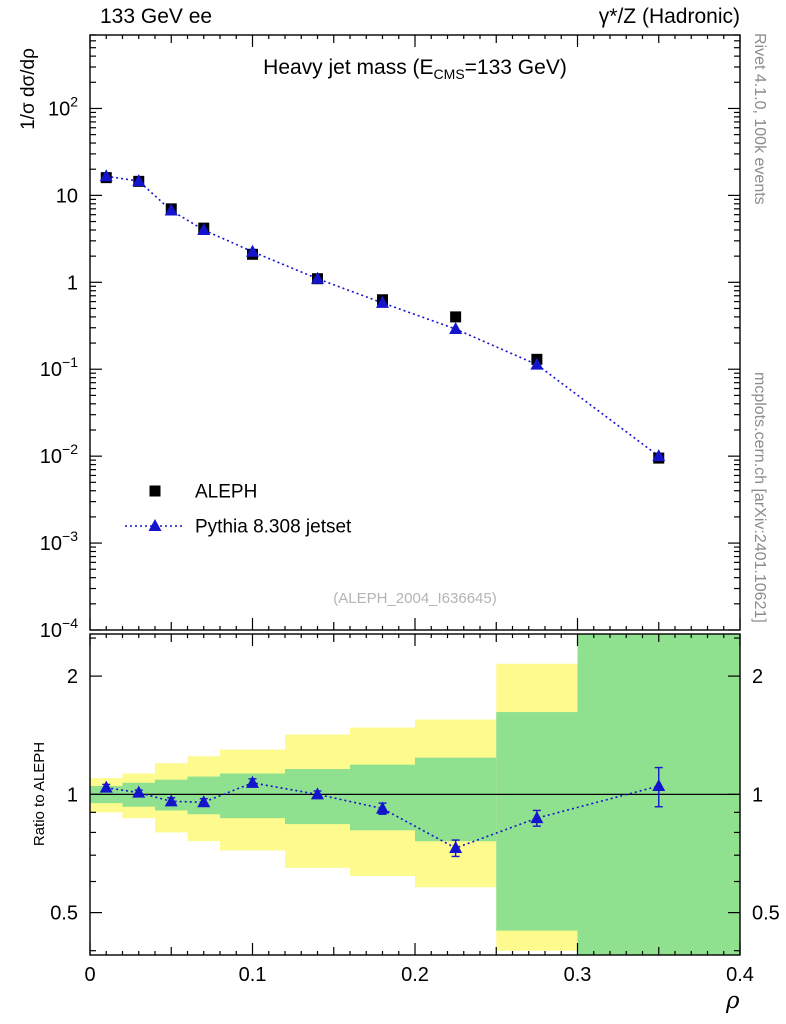 Image resolution: width=786 pixels, height=1024 pixels. Describe the element at coordinates (733, 1001) in the screenshot. I see `x-axis-label: ρ` at that location.